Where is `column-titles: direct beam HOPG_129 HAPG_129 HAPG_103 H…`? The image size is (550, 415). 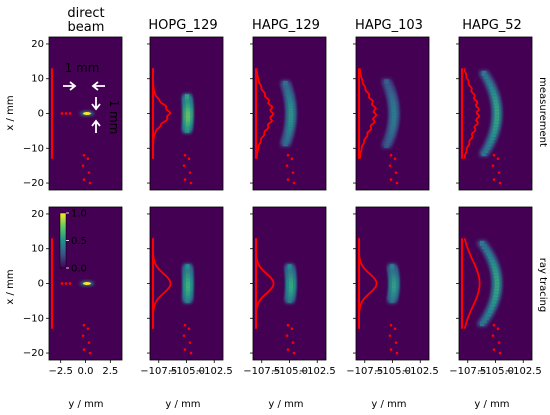
column-titles: direct beam HOPG_129 HAPG_129 HAPG_103 H… is located at coordinates (294, 20).